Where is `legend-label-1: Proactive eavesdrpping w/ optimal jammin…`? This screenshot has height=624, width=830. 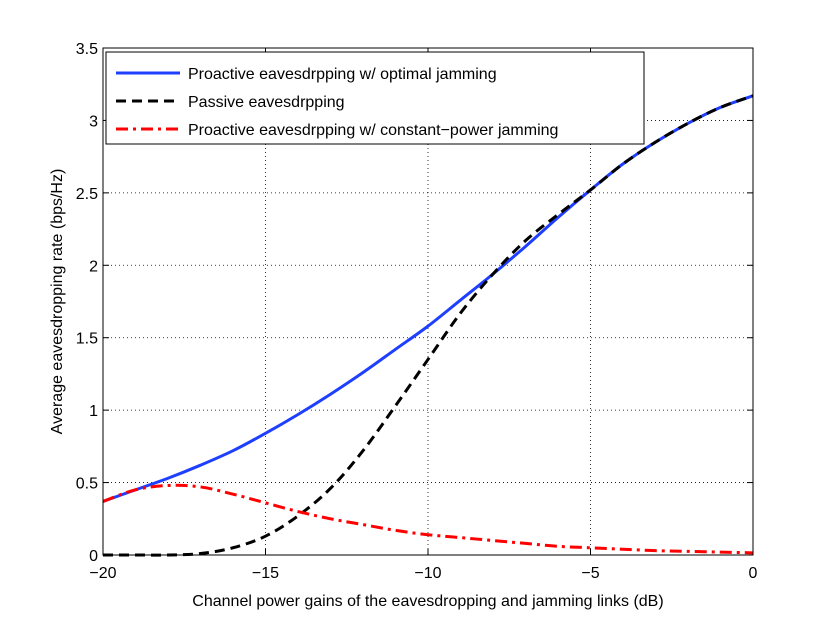 legend-label-1: Proactive eavesdrpping w/ optimal jammin… is located at coordinates (342, 74).